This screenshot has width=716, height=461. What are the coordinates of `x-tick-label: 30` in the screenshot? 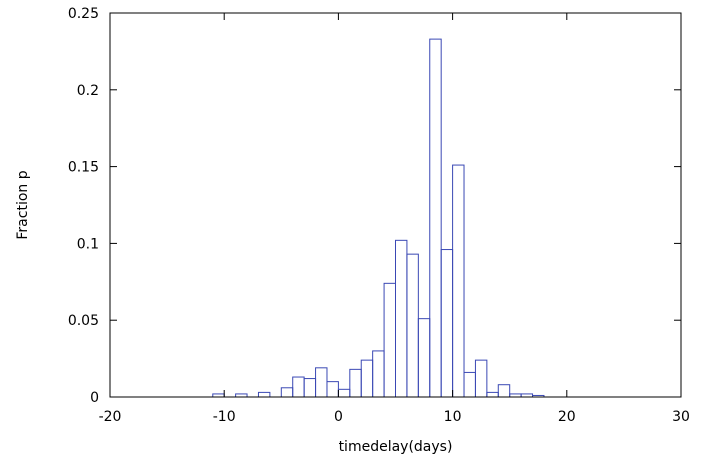 It's located at (681, 417).